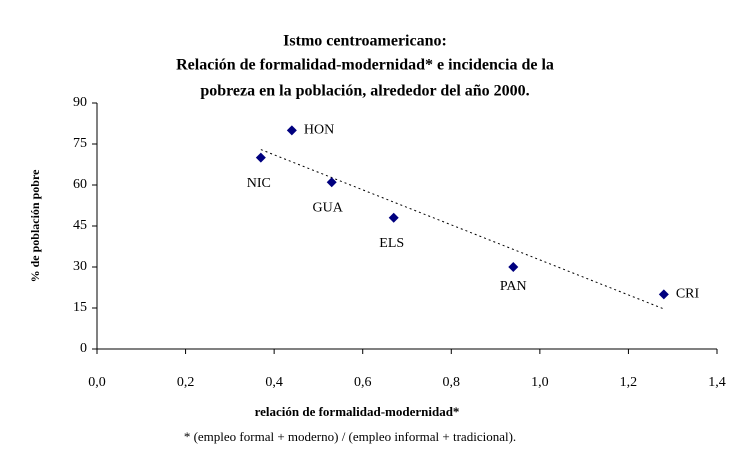  I want to click on x-tick-label: 0,6, so click(363, 382).